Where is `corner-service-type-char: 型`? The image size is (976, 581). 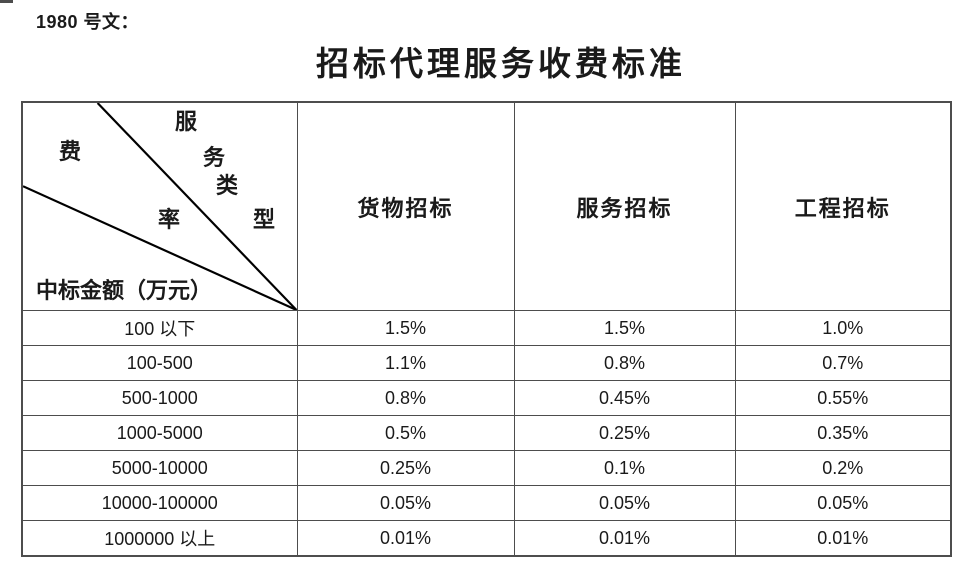
corner-service-type-char: 型 is located at coordinates (264, 219).